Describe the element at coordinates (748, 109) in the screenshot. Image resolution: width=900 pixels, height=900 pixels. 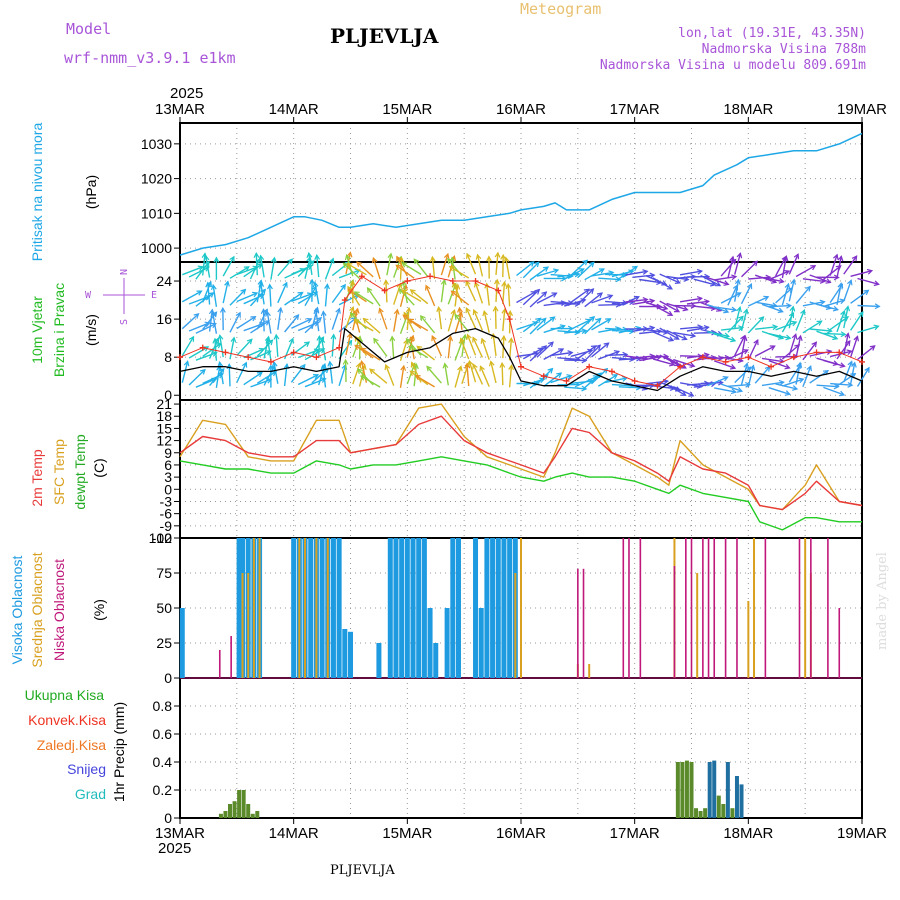
I see `top-date-label: 18MAR` at that location.